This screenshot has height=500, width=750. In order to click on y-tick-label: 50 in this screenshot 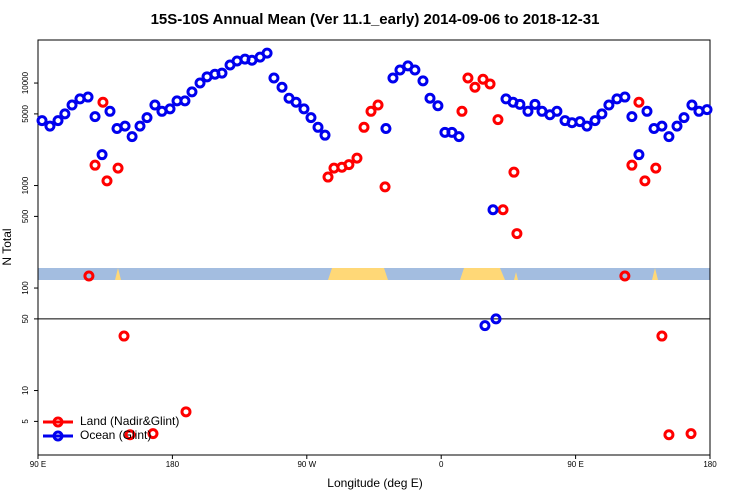, I will do `click(25, 318)`.